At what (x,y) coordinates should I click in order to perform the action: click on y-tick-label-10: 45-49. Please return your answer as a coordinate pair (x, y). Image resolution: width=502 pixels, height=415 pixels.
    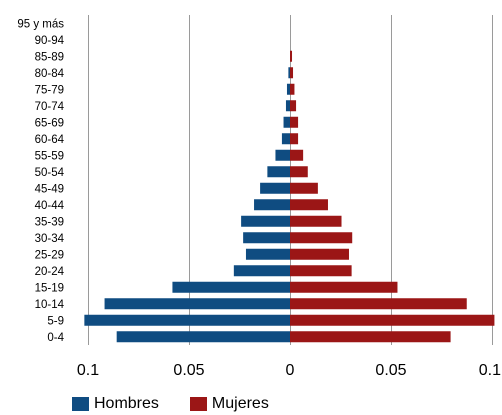
    Looking at the image, I should click on (49, 189).